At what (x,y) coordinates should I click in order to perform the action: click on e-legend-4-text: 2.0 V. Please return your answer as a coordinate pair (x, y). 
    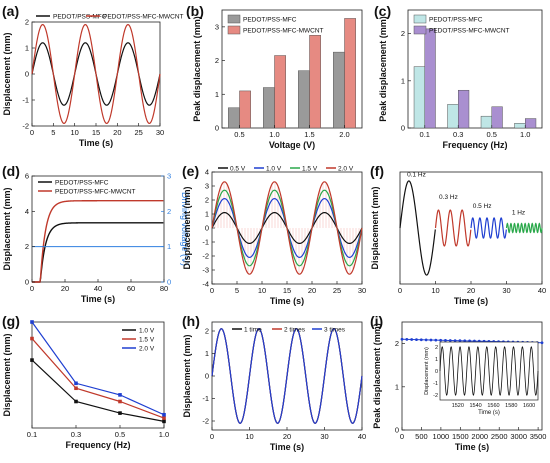
    Looking at the image, I should click on (346, 169).